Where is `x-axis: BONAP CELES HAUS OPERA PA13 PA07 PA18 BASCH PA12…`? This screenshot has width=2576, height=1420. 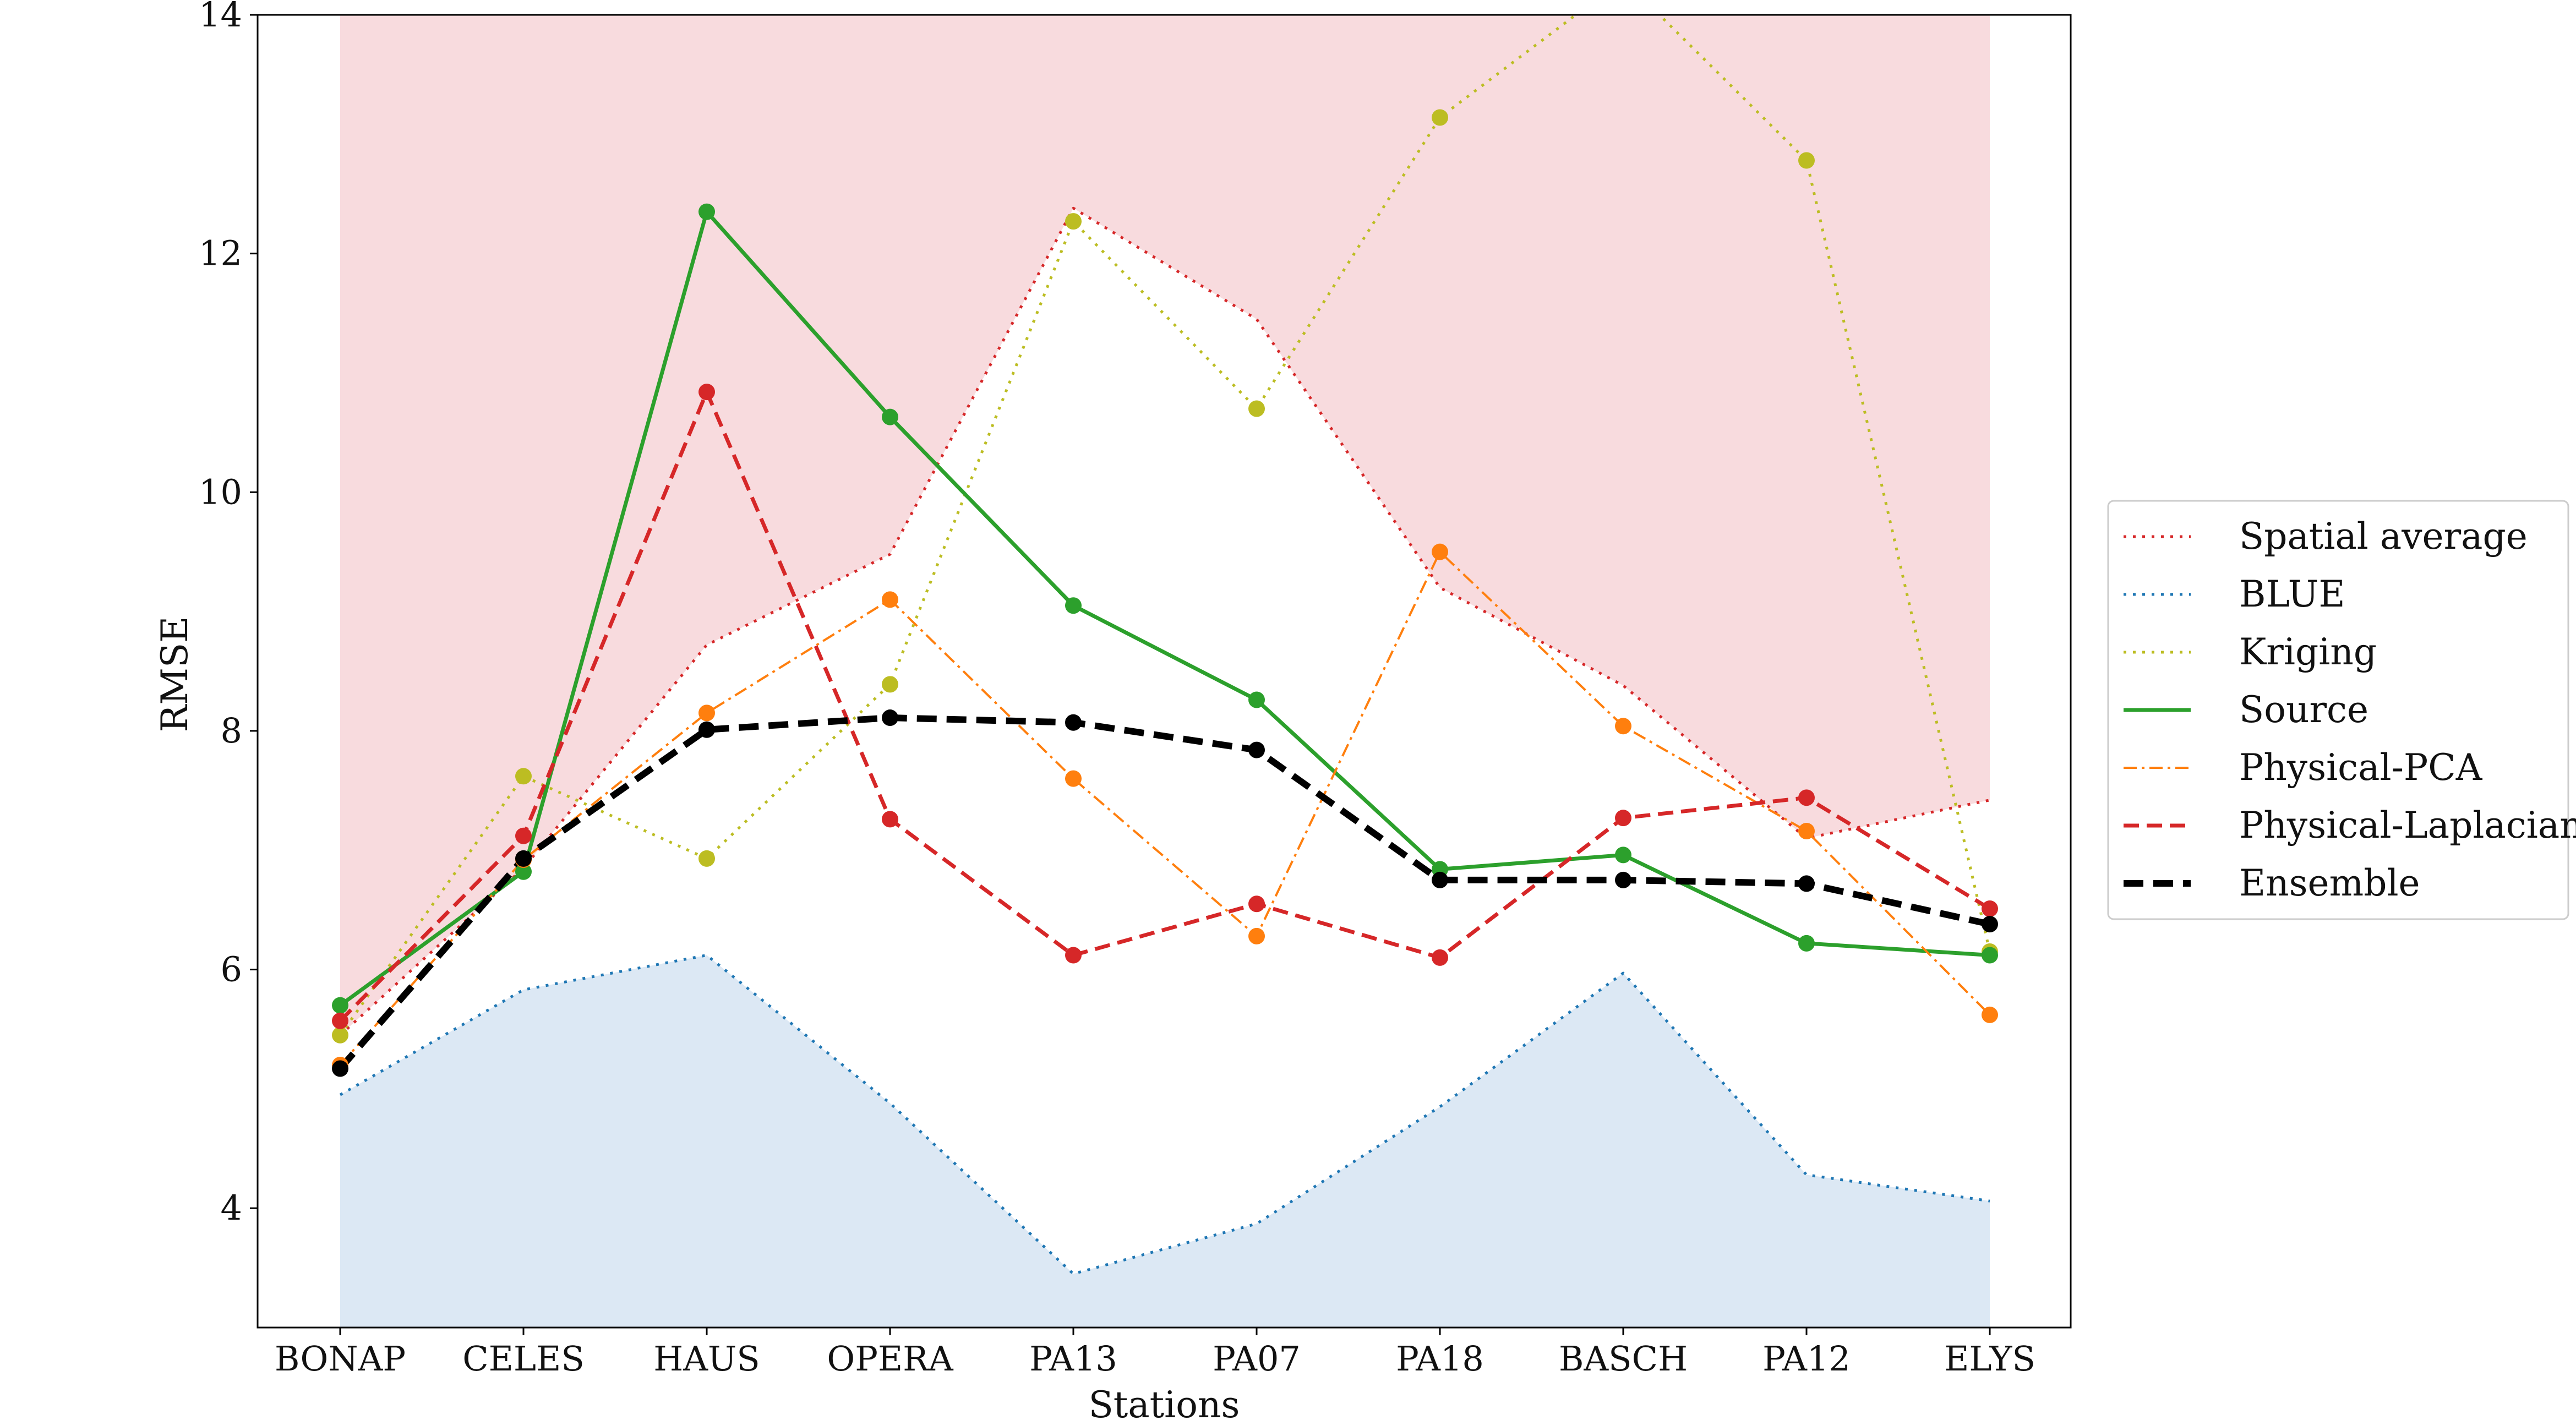 x-axis: BONAP CELES HAUS OPERA PA13 PA07 PA18 BASCH PA12… is located at coordinates (1155, 1353).